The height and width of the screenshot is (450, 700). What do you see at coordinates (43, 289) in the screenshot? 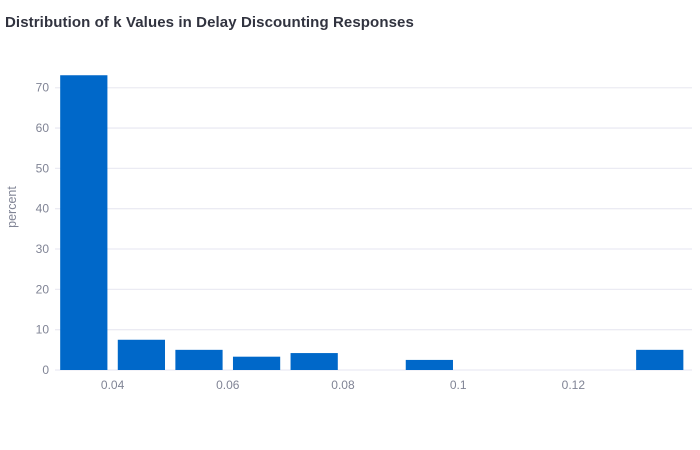
I see `y-tick-label: 20` at bounding box center [43, 289].